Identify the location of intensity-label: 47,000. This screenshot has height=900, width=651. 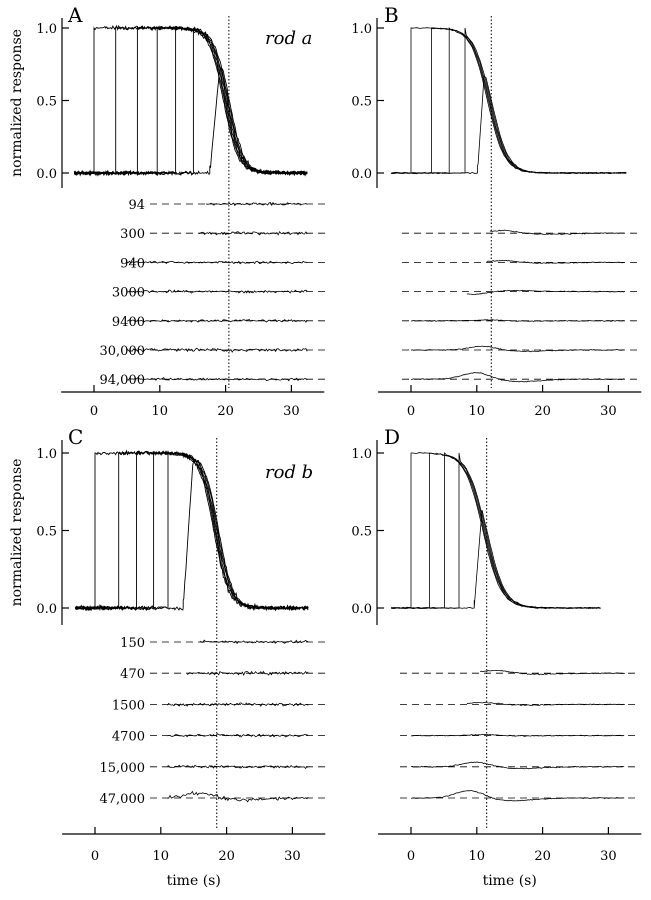
(123, 799).